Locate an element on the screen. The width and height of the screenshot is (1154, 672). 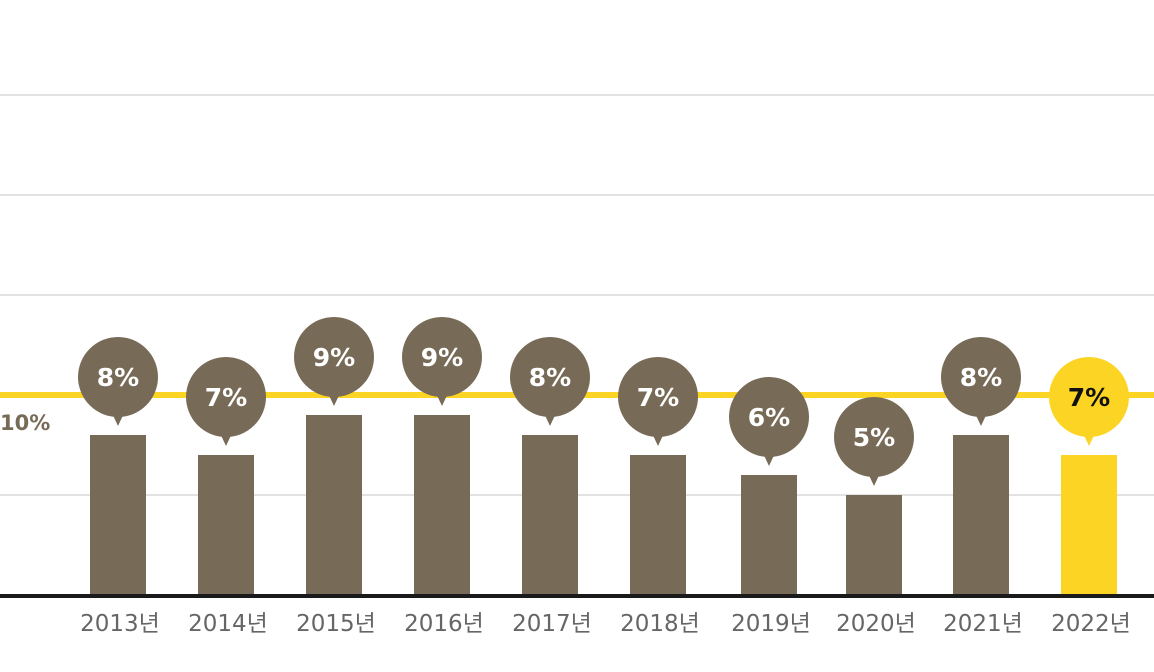
bar-2019년 is located at coordinates (769, 535).